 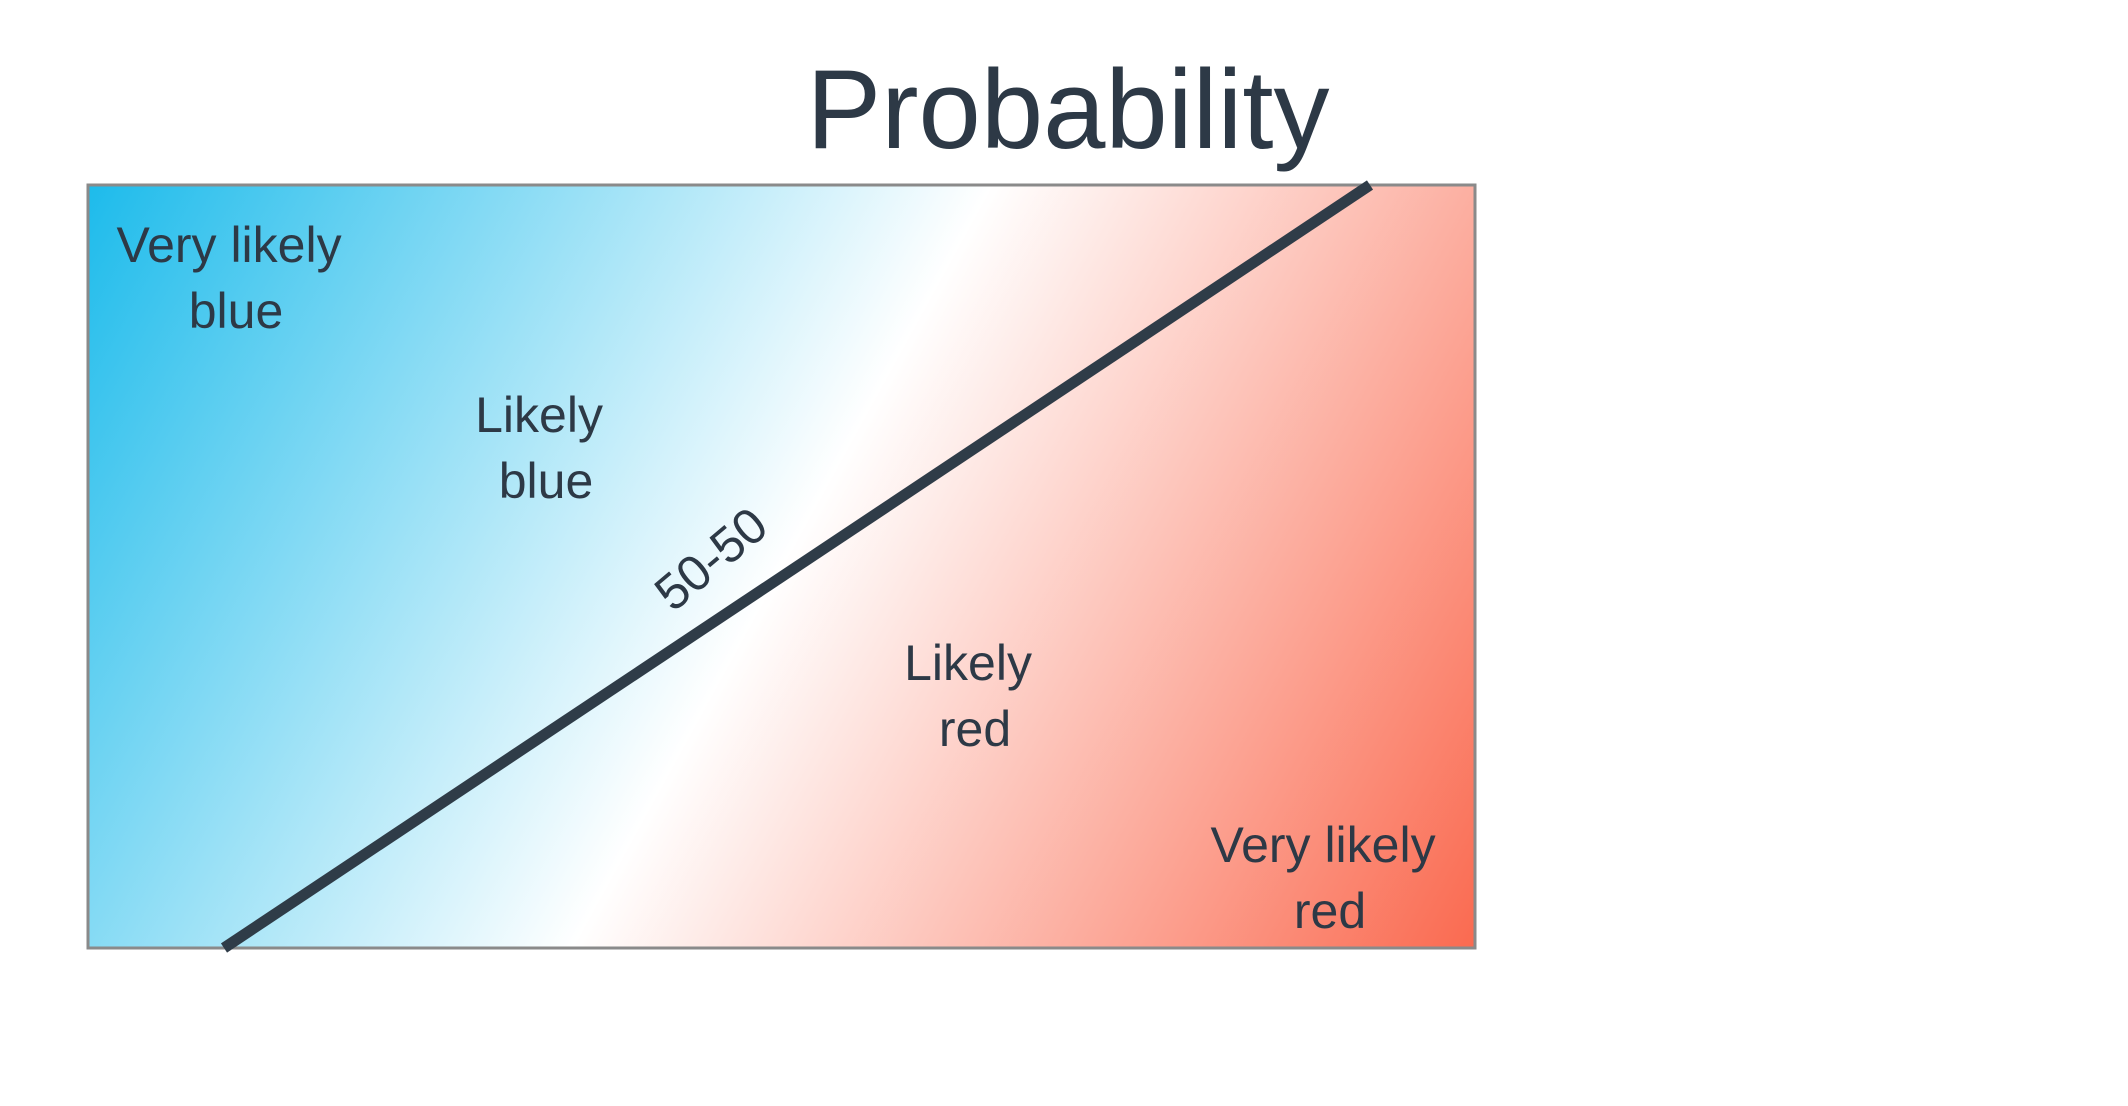 What do you see at coordinates (1068, 109) in the screenshot?
I see `diagram-title: Probability` at bounding box center [1068, 109].